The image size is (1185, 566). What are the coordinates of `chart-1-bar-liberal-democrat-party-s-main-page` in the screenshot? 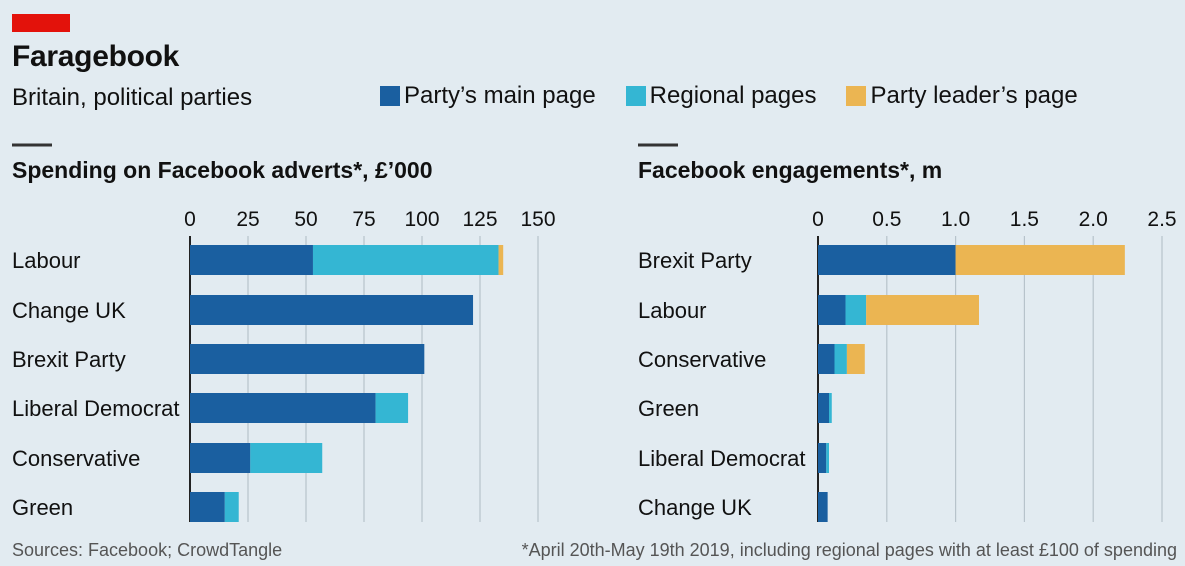 It's located at (283, 408).